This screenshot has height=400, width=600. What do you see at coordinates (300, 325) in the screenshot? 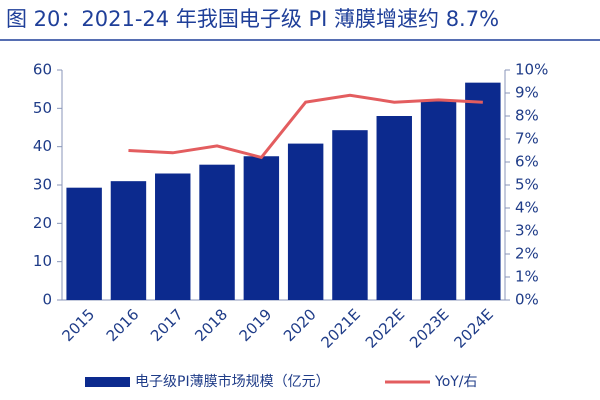
I see `x-tick-label: 2020` at bounding box center [300, 325].